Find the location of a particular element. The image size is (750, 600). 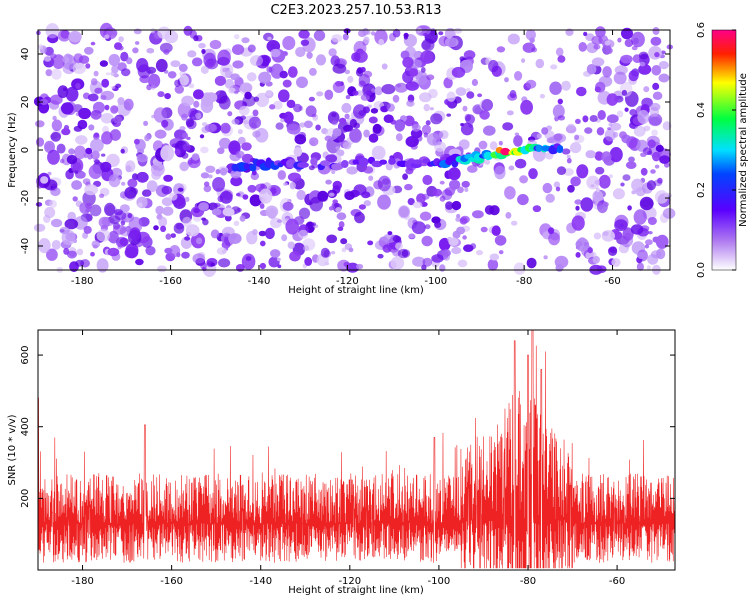

colorbar-tick-label: 0.4 is located at coordinates (701, 110).